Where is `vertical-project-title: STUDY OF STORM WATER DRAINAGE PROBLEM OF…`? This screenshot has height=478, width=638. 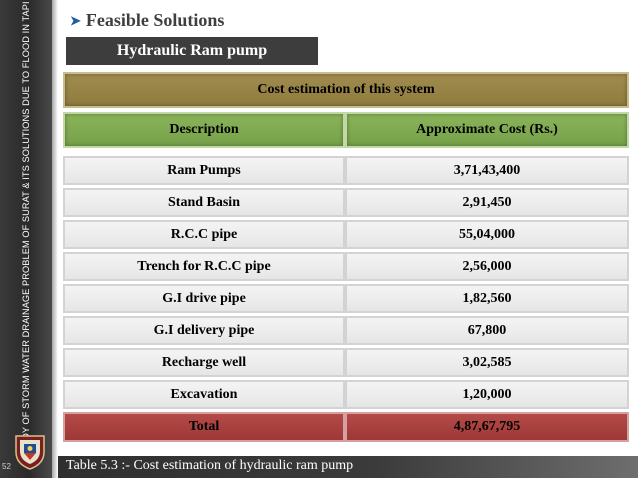
vertical-project-title: STUDY OF STORM WATER DRAINAGE PROBLEM OF… is located at coordinates (26, 230).